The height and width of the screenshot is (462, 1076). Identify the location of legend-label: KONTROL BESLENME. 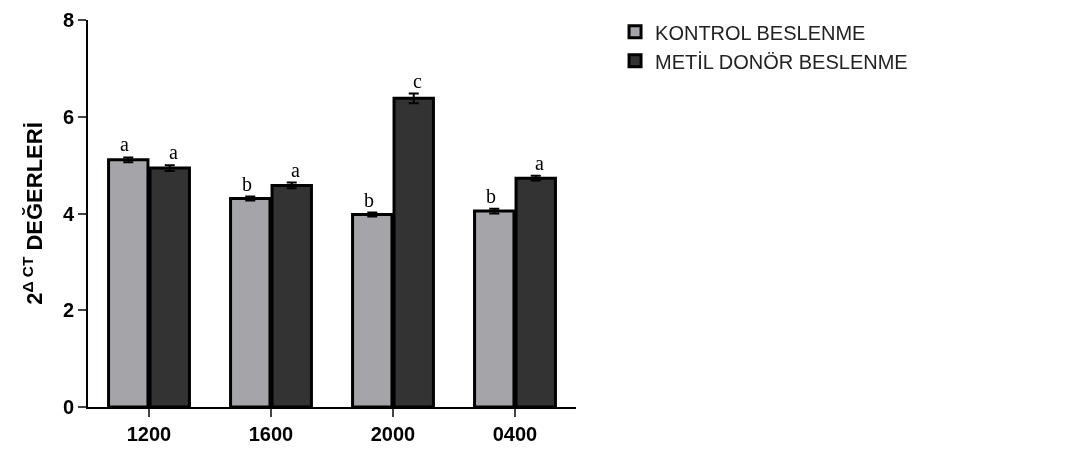
(760, 32).